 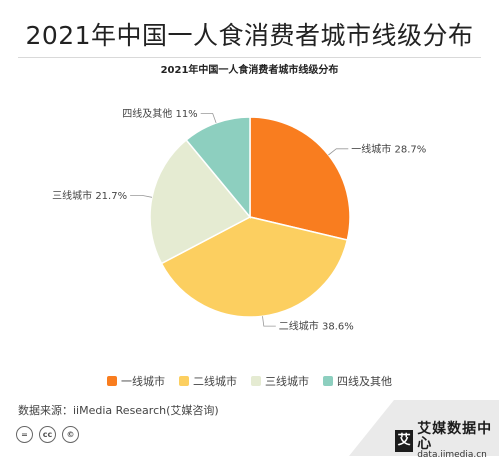 I want to click on title-divider, so click(x=249, y=57).